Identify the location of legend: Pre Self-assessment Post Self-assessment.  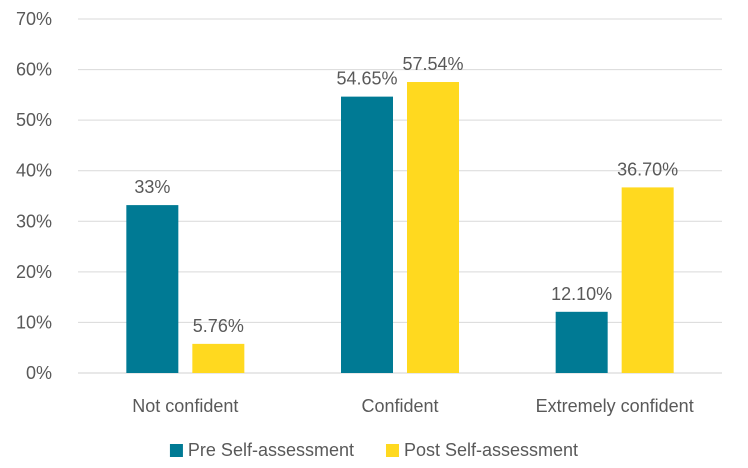
(373, 450).